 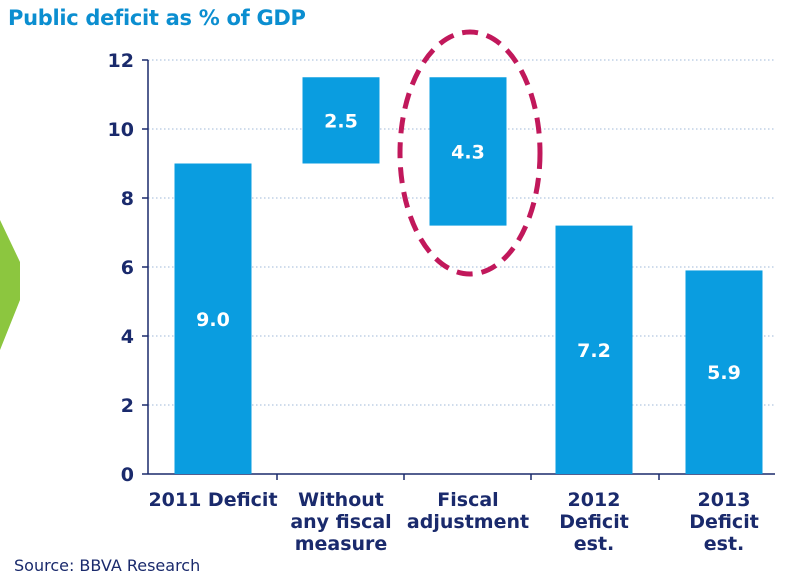 What do you see at coordinates (127, 268) in the screenshot?
I see `y-tick-label: 6` at bounding box center [127, 268].